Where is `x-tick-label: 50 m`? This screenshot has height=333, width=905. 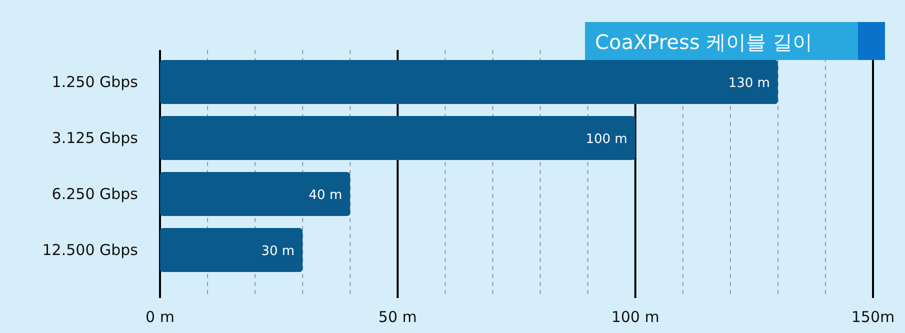 x-tick-label: 50 m is located at coordinates (397, 317).